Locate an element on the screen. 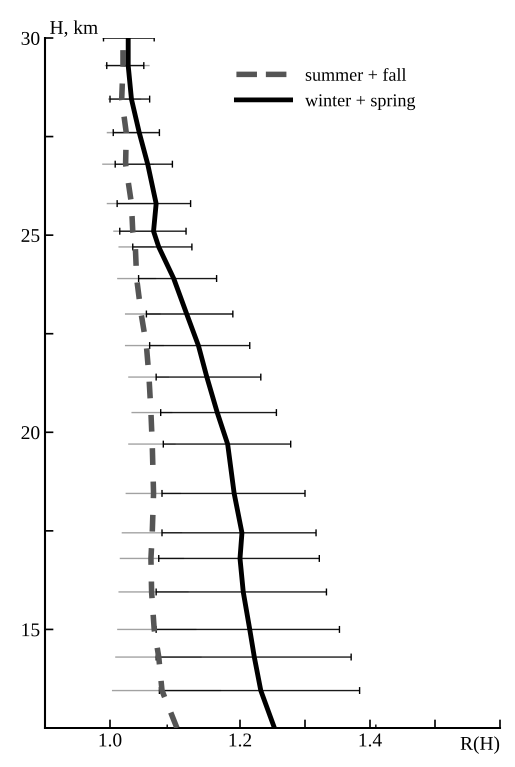 The width and height of the screenshot is (515, 767). legend-label: winter + spring is located at coordinates (360, 102).